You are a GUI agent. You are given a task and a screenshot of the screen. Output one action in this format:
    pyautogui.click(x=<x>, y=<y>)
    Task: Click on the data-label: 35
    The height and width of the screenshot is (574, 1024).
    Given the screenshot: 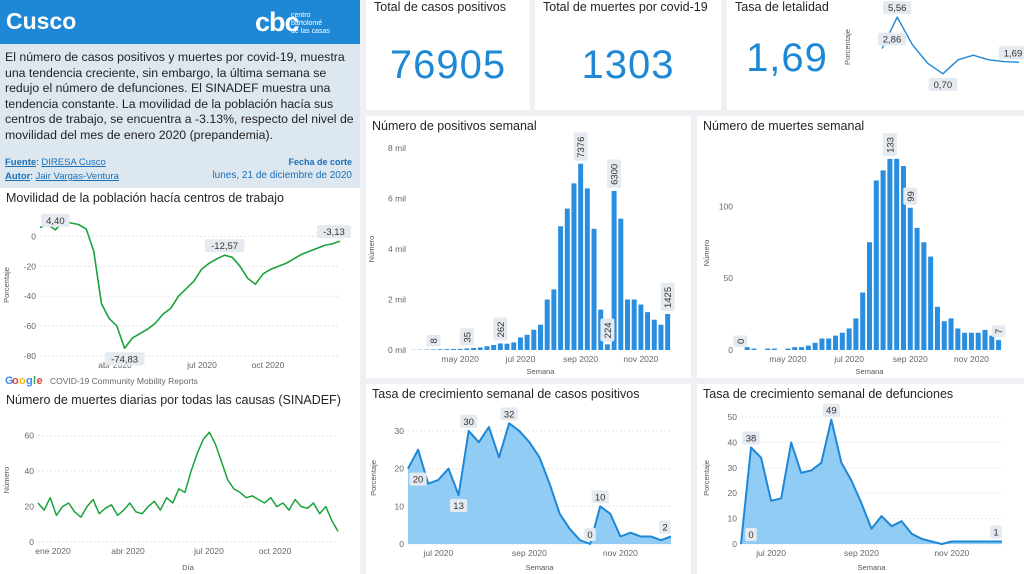 What is the action you would take?
    pyautogui.click(x=466, y=337)
    